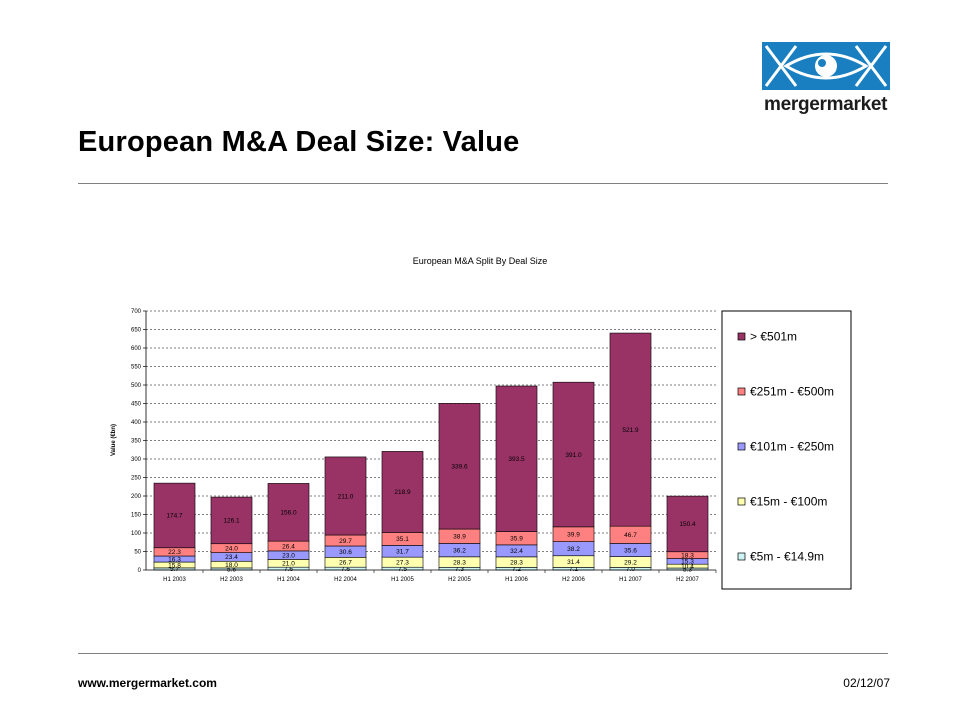  I want to click on x-tick-label: H2 2006, so click(573, 580).